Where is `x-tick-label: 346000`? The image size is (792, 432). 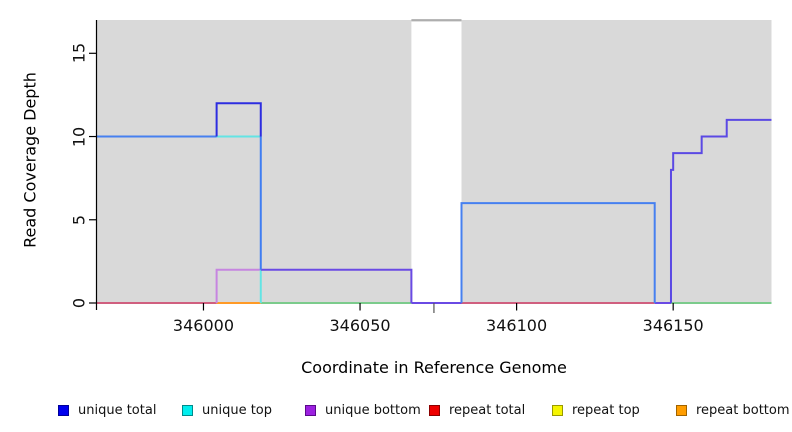
x-tick-label: 346000 is located at coordinates (203, 325).